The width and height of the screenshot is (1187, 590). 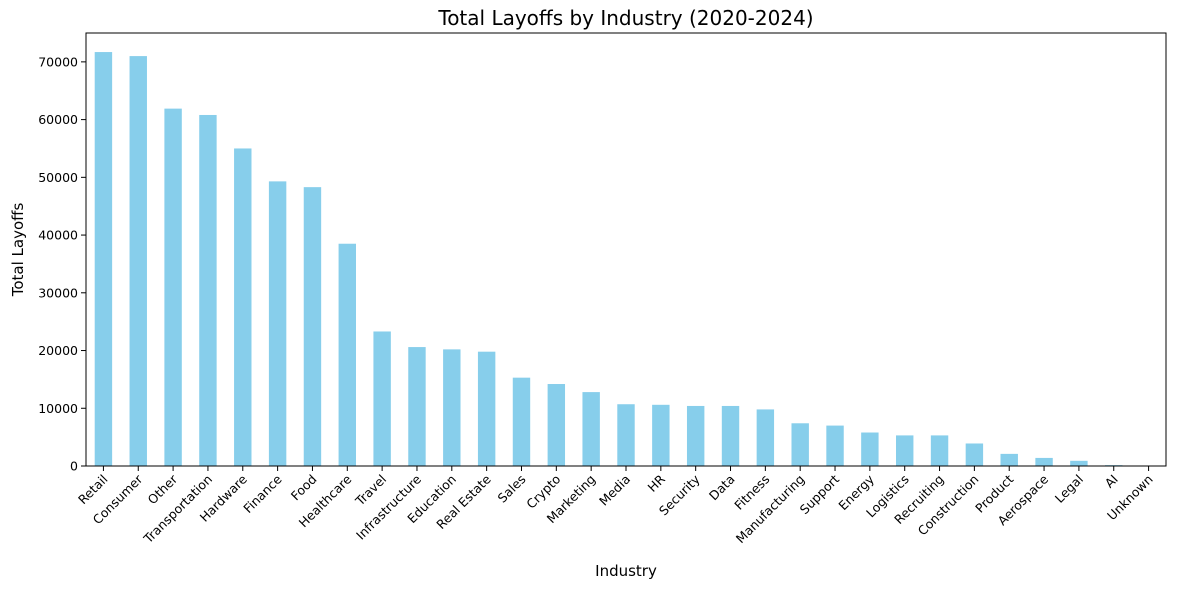 What do you see at coordinates (103, 259) in the screenshot?
I see `bar-retail` at bounding box center [103, 259].